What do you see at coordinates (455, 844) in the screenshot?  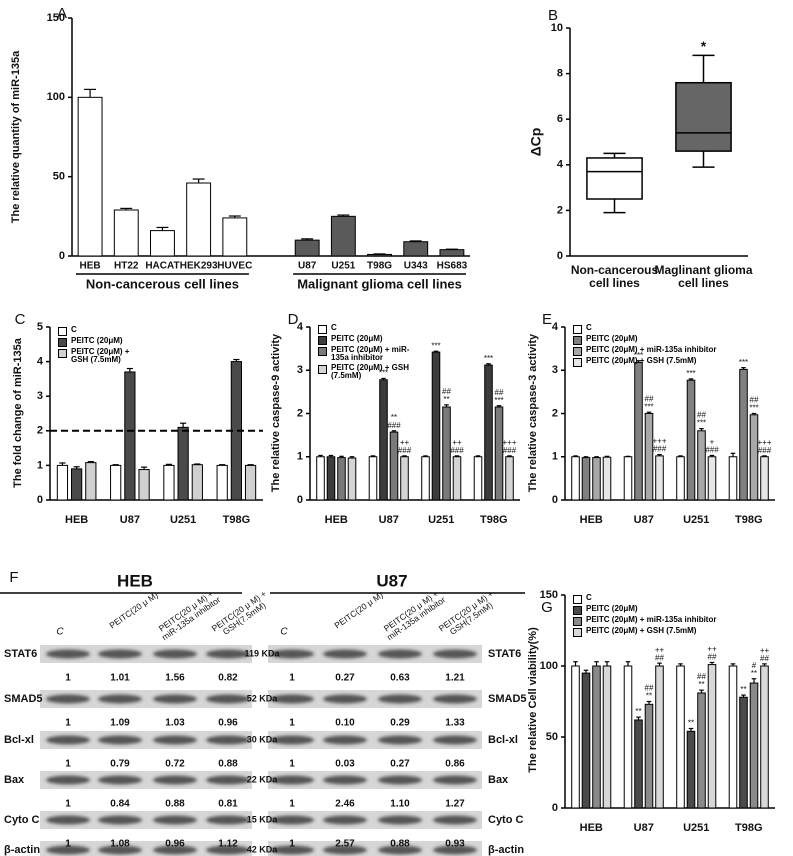 I see `band-quantity: 0.93` at bounding box center [455, 844].